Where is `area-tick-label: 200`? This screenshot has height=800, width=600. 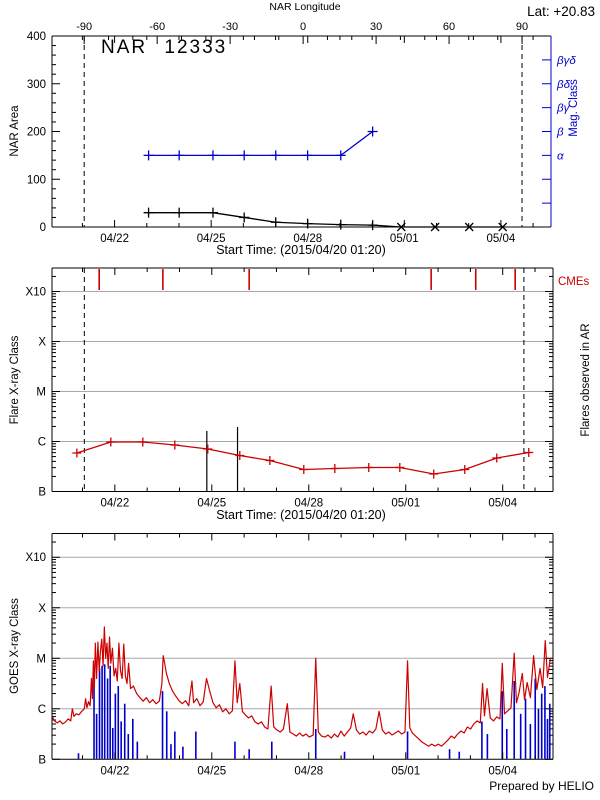
area-tick-label: 200 is located at coordinates (36, 133).